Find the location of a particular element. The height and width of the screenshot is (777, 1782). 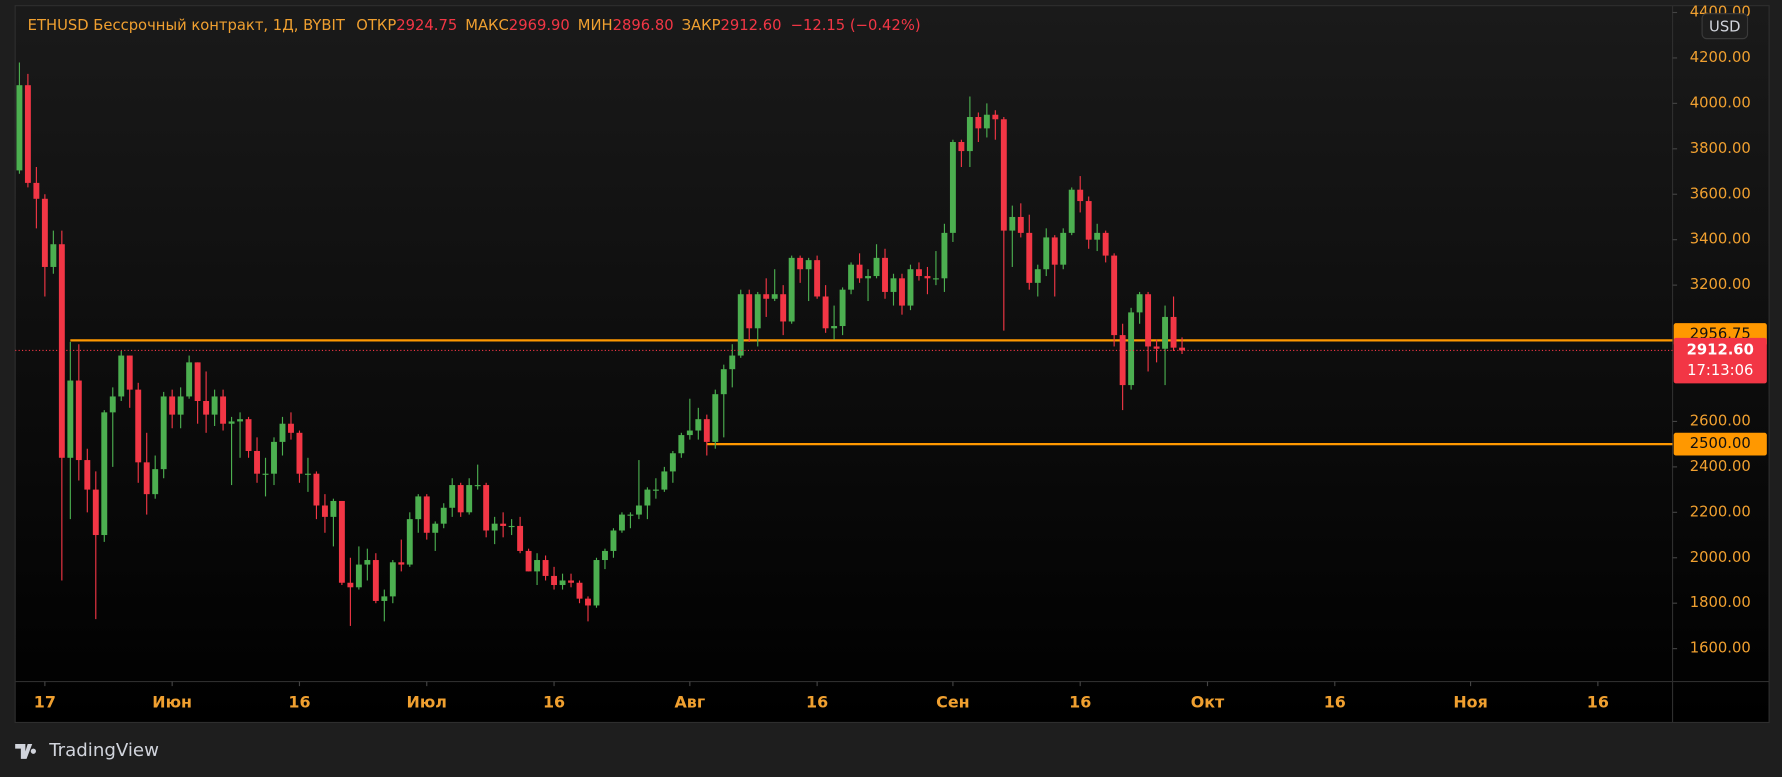

y-tick-label: 1800.00 is located at coordinates (1720, 602).